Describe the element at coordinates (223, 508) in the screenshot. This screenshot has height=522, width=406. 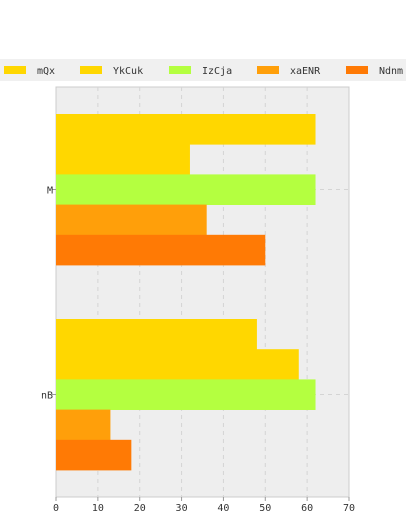
I see `x-tick-label: 40` at that location.